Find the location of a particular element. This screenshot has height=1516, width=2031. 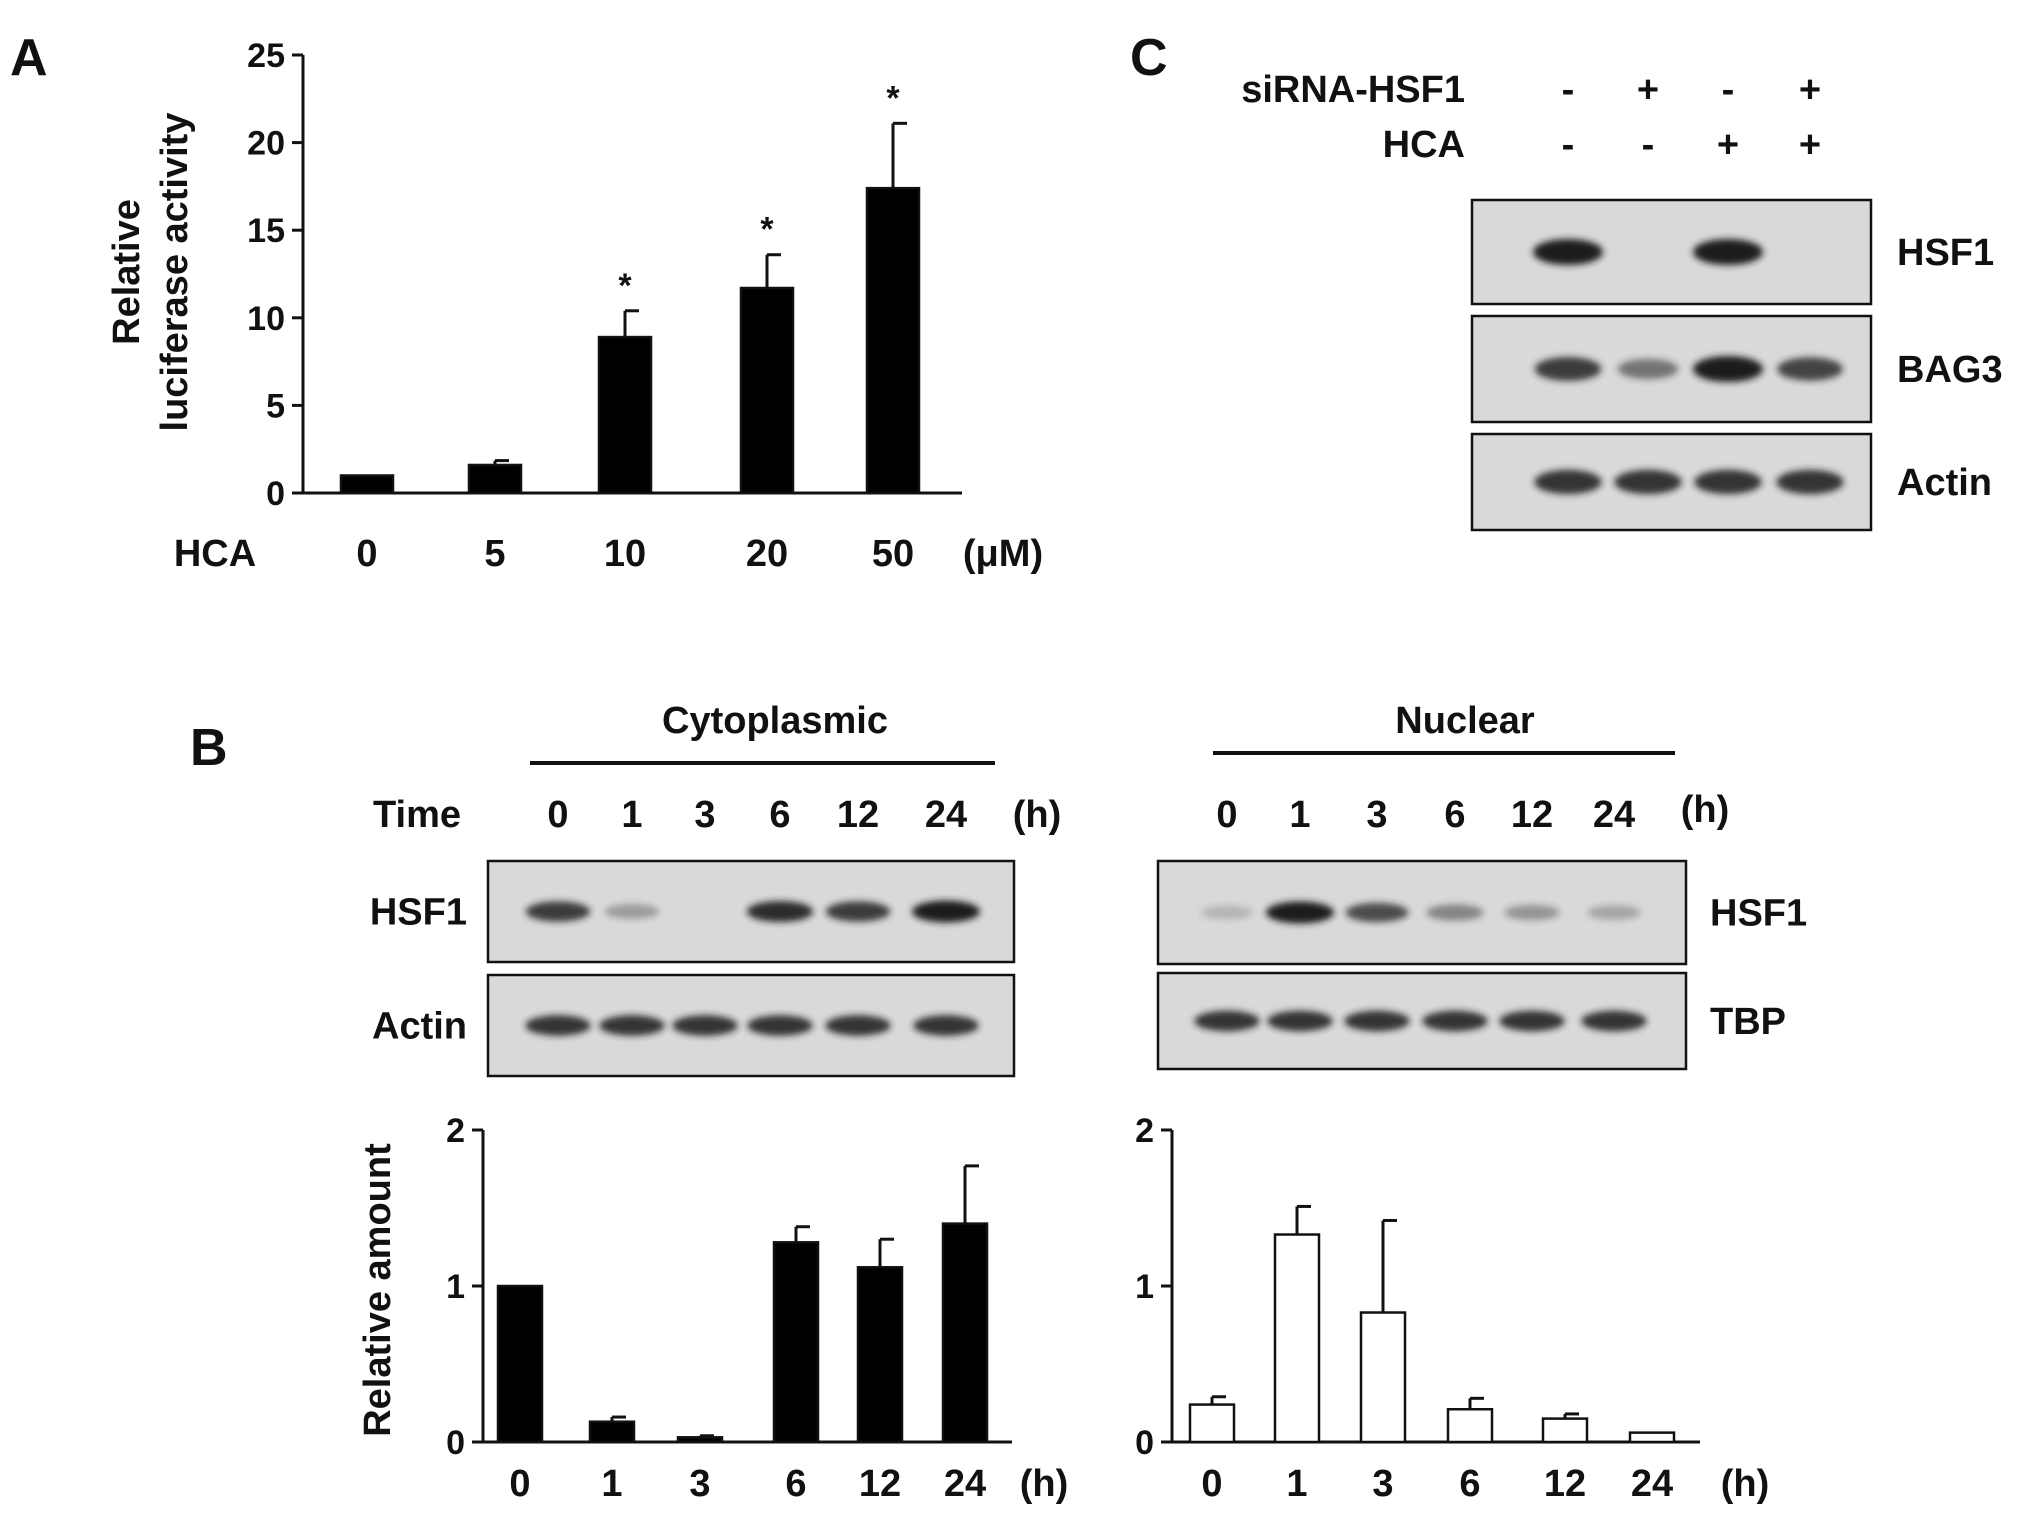

blot-c-hsf1-box is located at coordinates (1671, 252).